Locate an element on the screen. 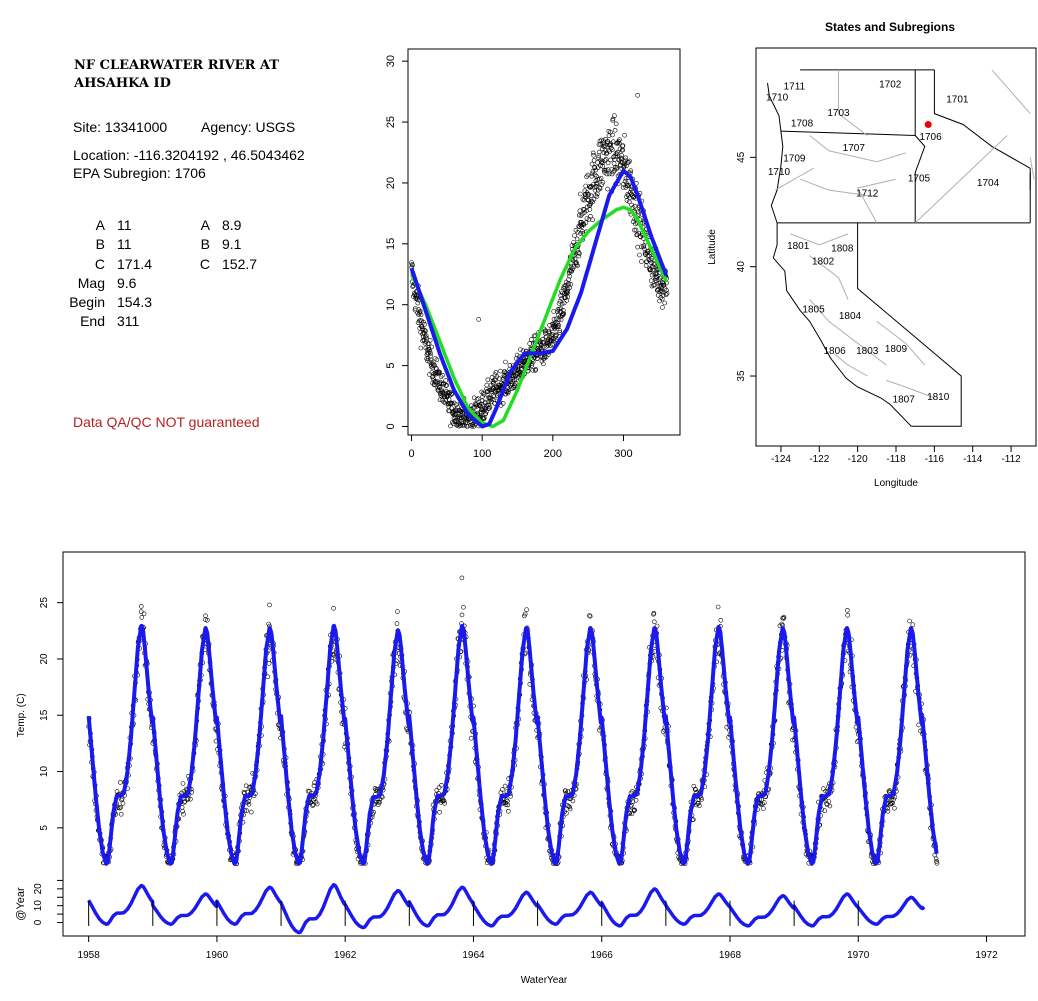 The width and height of the screenshot is (1038, 1001). year-offset-line is located at coordinates (506, 909).